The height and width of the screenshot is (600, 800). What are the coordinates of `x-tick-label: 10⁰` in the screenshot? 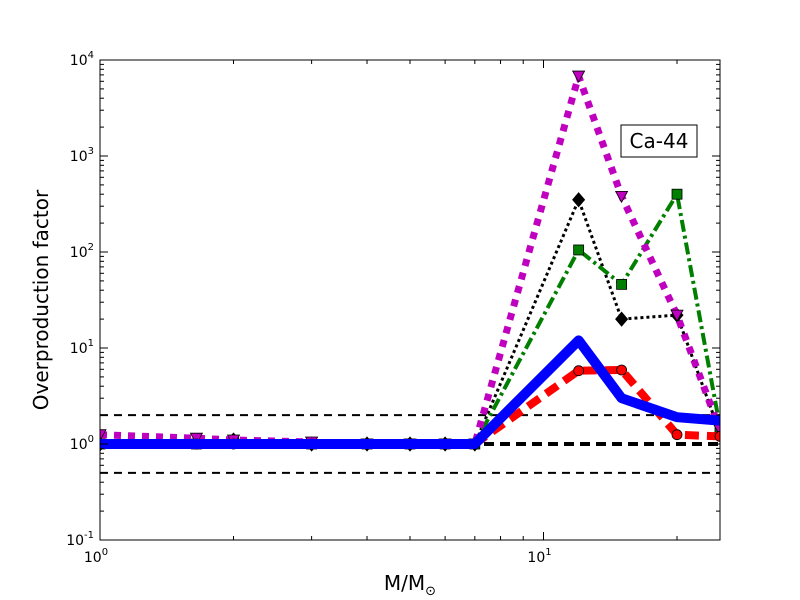 It's located at (96, 556).